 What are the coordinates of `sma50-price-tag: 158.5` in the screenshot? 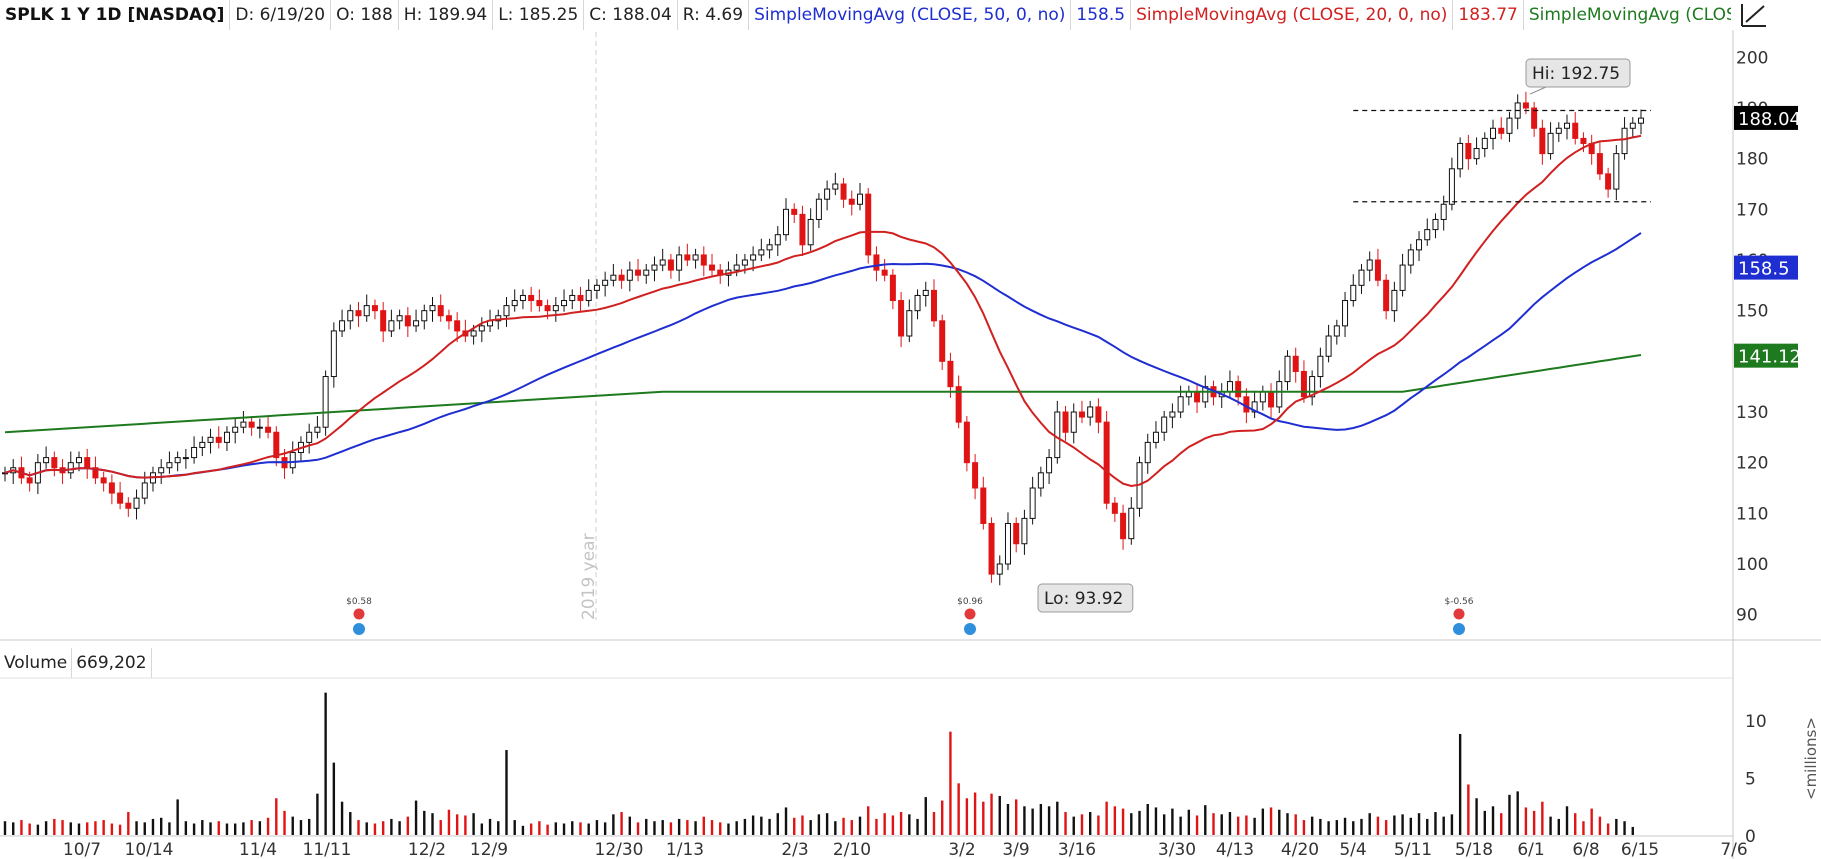 It's located at (1764, 269).